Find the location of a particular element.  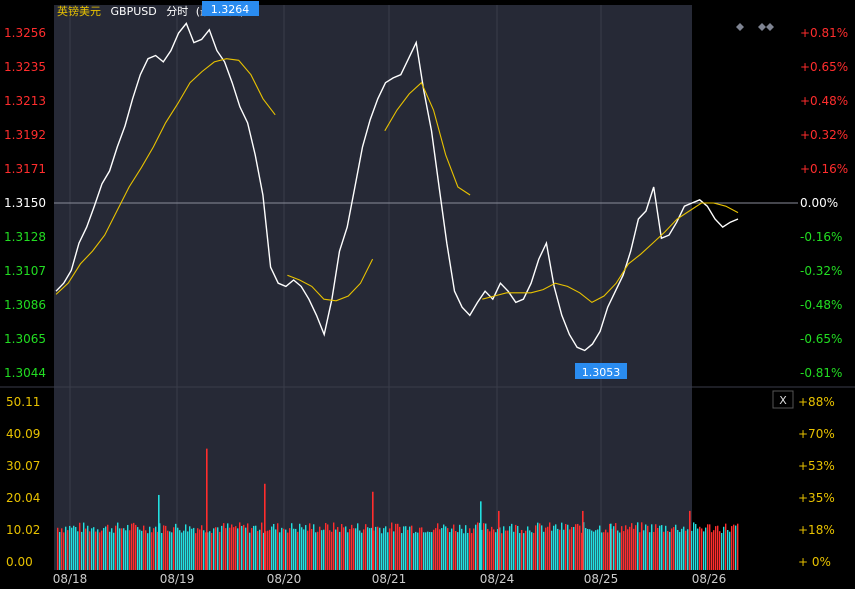

x-tick-label: 08/21 is located at coordinates (389, 579).